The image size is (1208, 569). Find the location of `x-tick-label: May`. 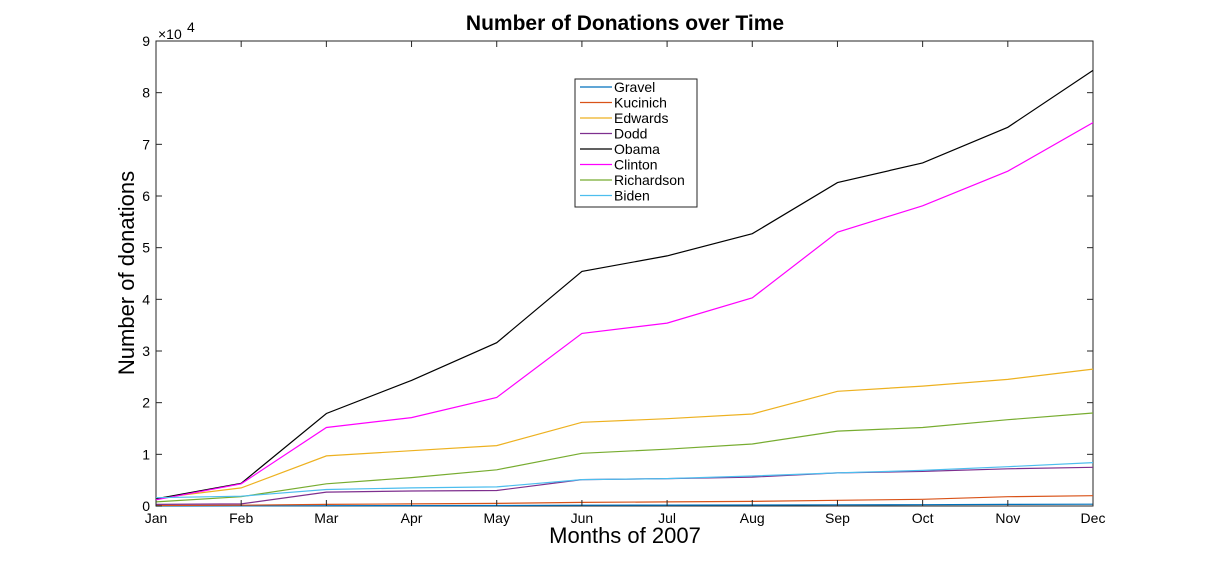

x-tick-label: May is located at coordinates (497, 518).